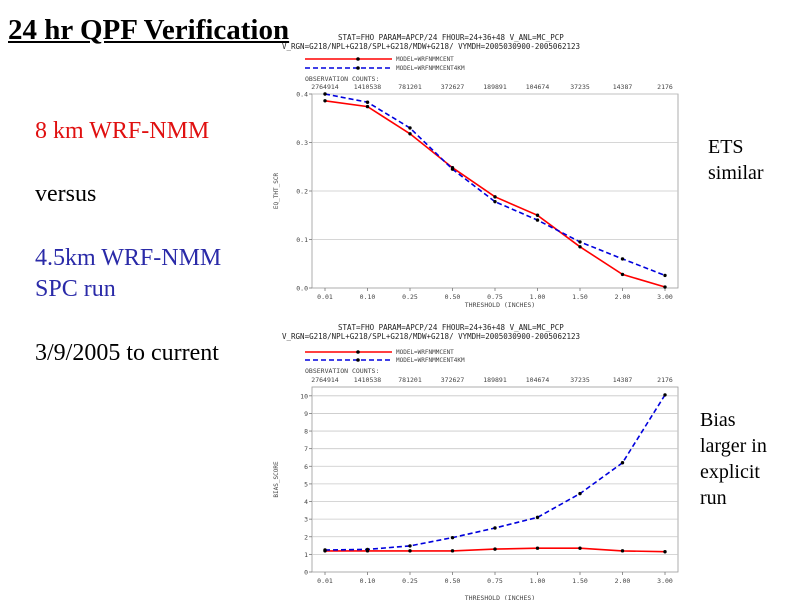 This screenshot has width=800, height=600. I want to click on bias-note-line1: Bias, so click(718, 420).